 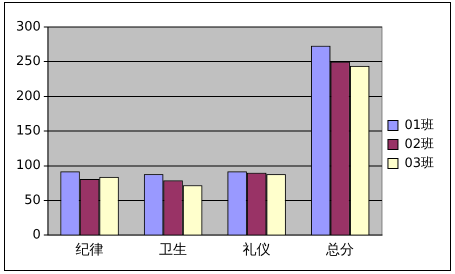 What do you see at coordinates (32, 200) in the screenshot?
I see `y-tick-label: 50` at bounding box center [32, 200].